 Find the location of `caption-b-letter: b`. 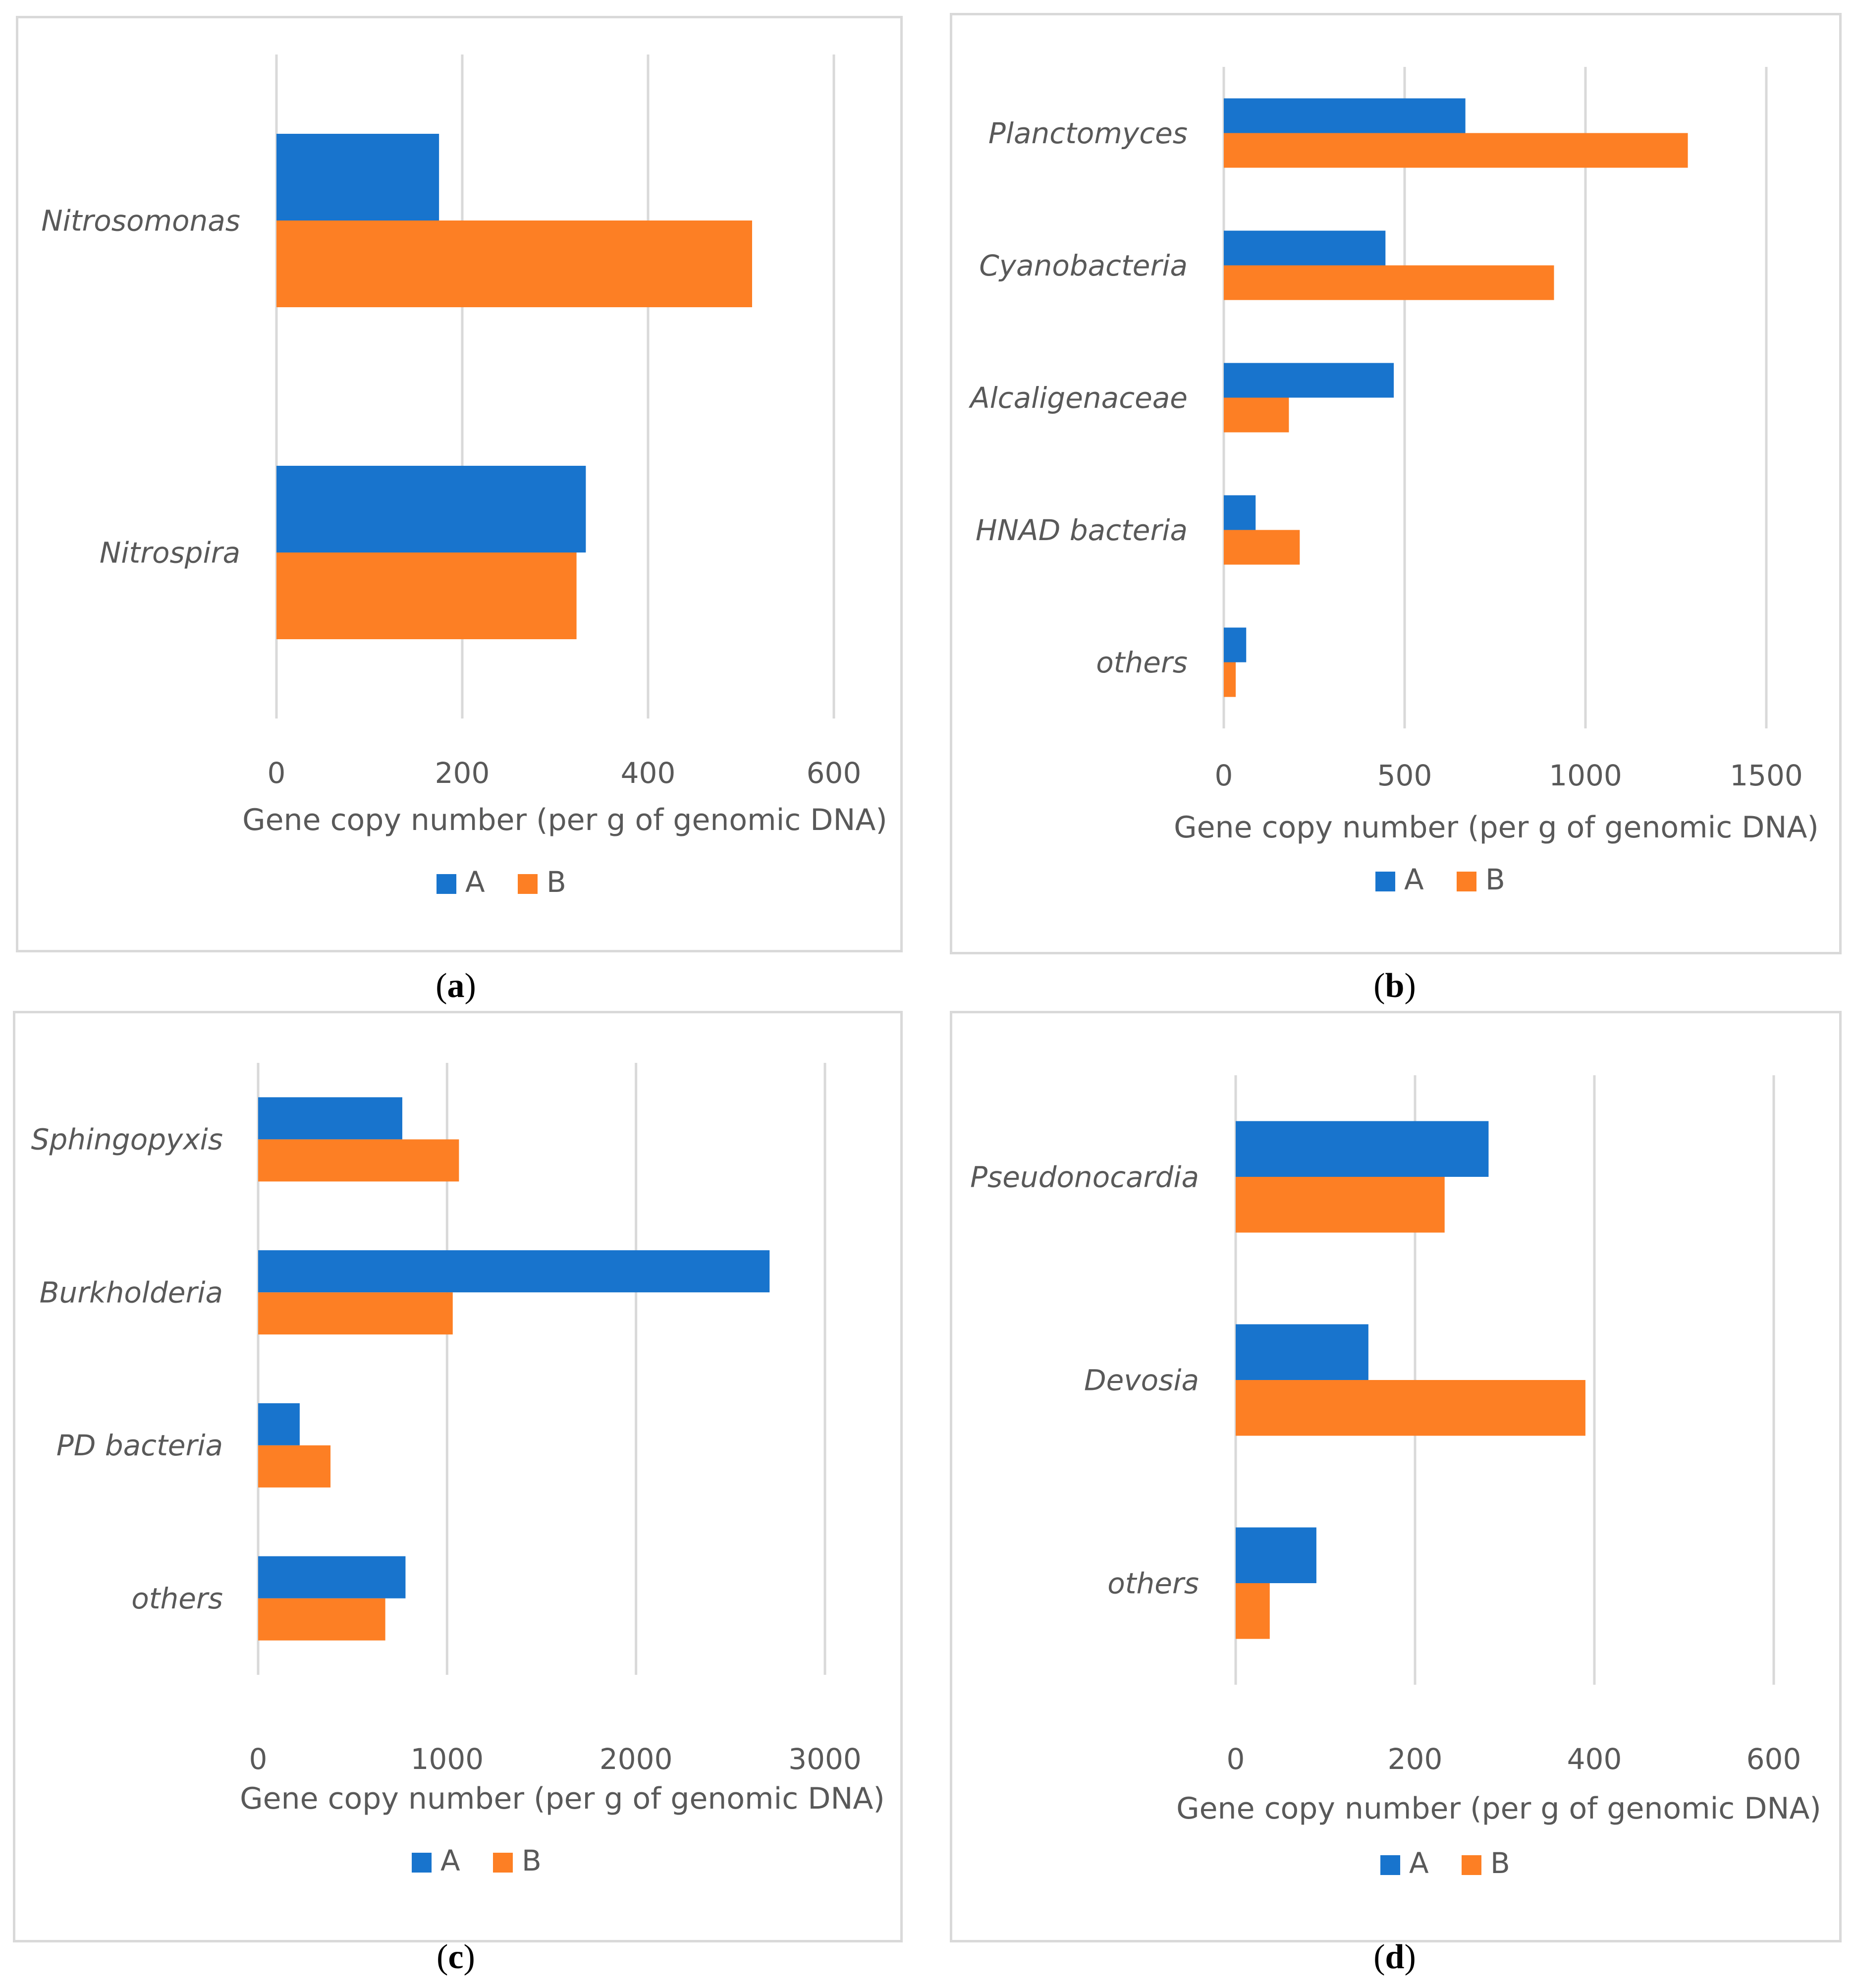

caption-b-letter: b is located at coordinates (1395, 986).